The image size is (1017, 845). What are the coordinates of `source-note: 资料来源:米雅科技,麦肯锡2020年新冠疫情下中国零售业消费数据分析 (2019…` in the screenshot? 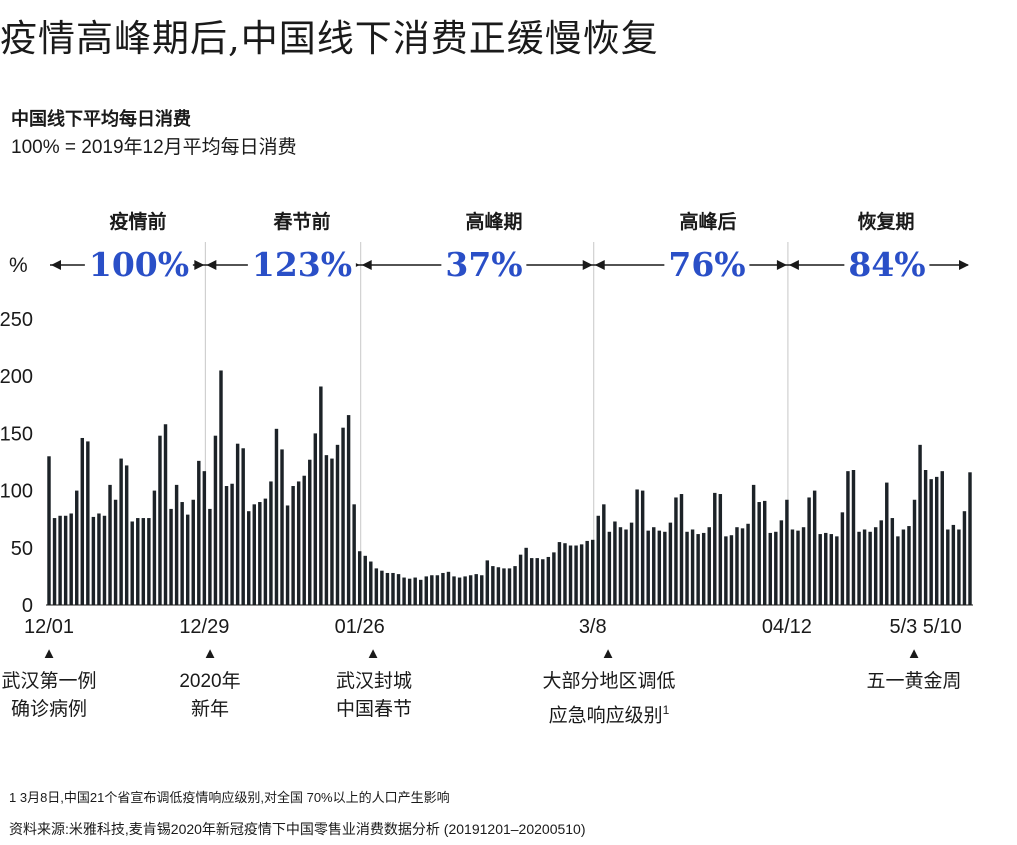 It's located at (297, 829).